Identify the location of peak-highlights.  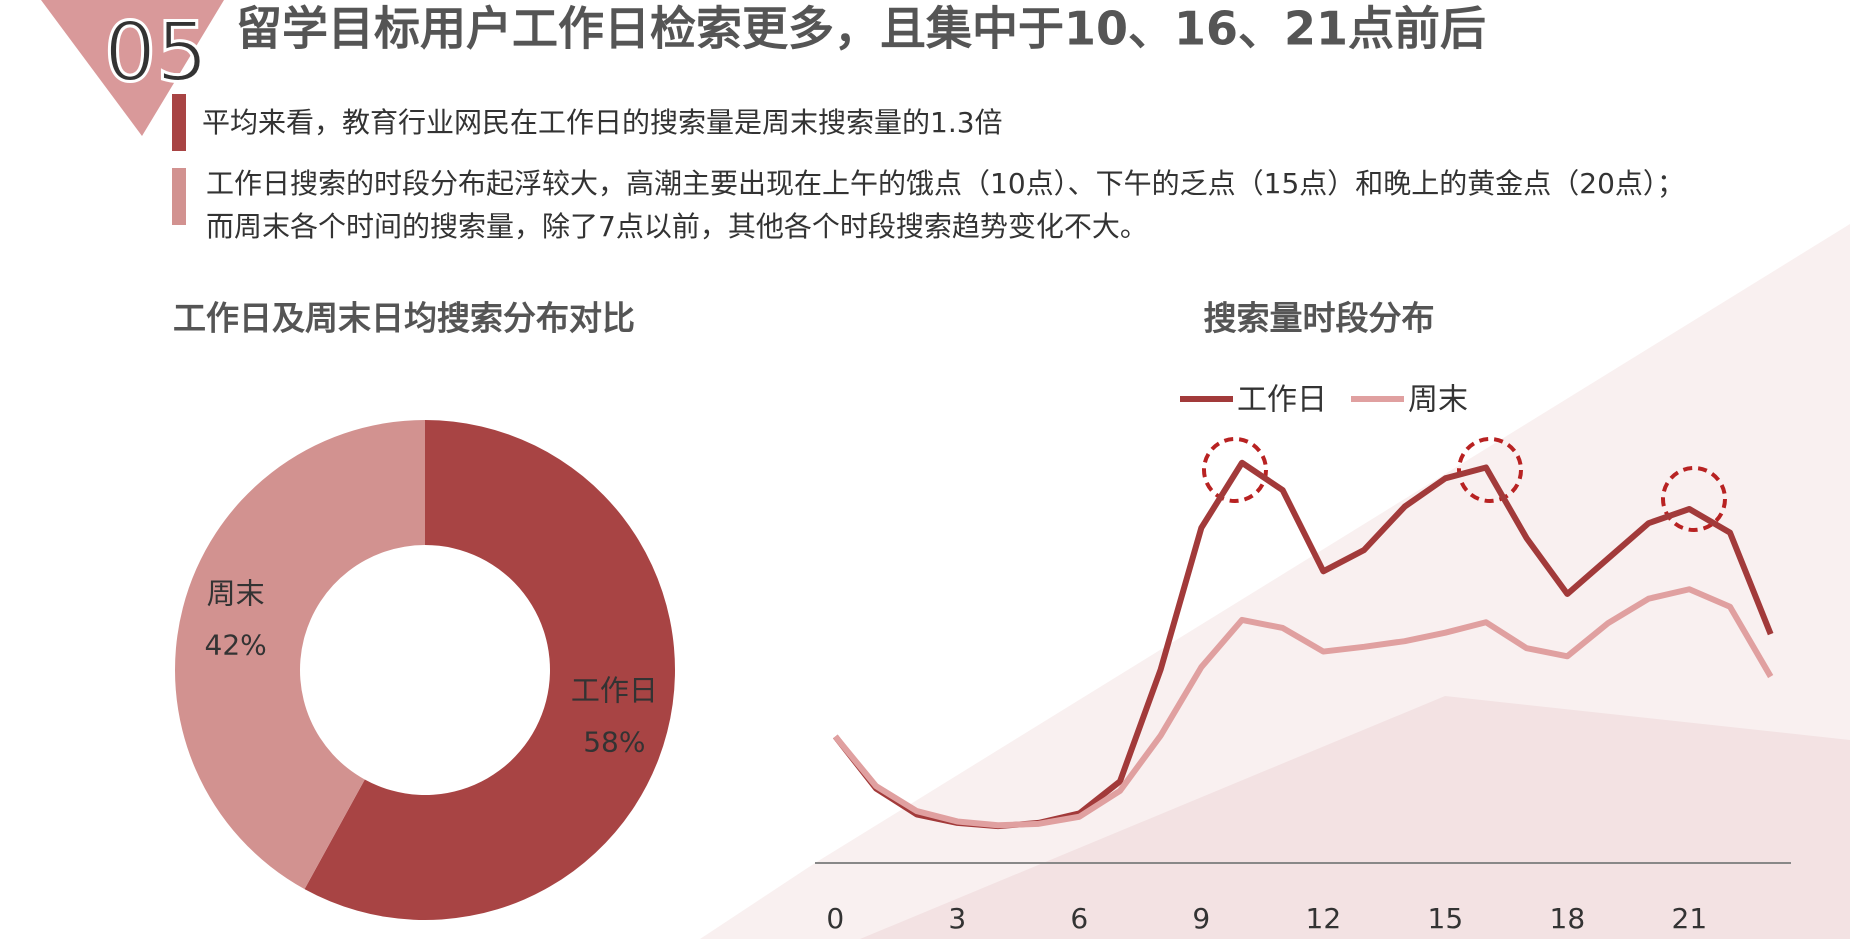
(1464, 484).